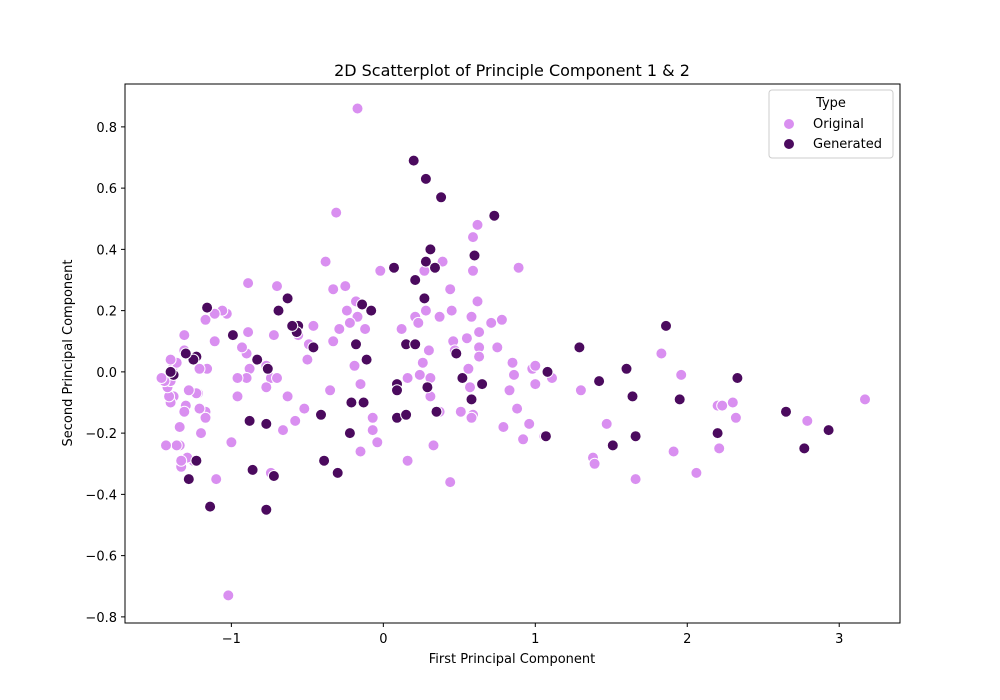  Describe the element at coordinates (101, 557) in the screenshot. I see `y-tick-label: −0.6` at that location.